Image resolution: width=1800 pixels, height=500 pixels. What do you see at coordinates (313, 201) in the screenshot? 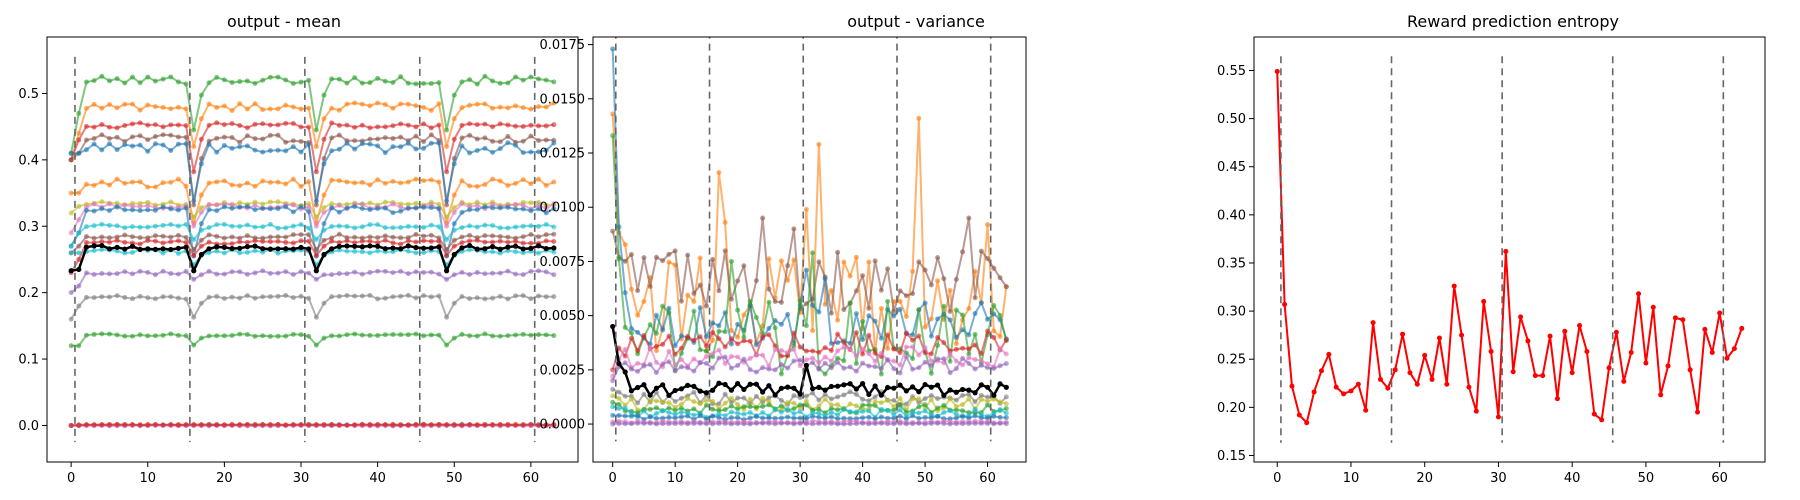
I see `series-line` at bounding box center [313, 201].